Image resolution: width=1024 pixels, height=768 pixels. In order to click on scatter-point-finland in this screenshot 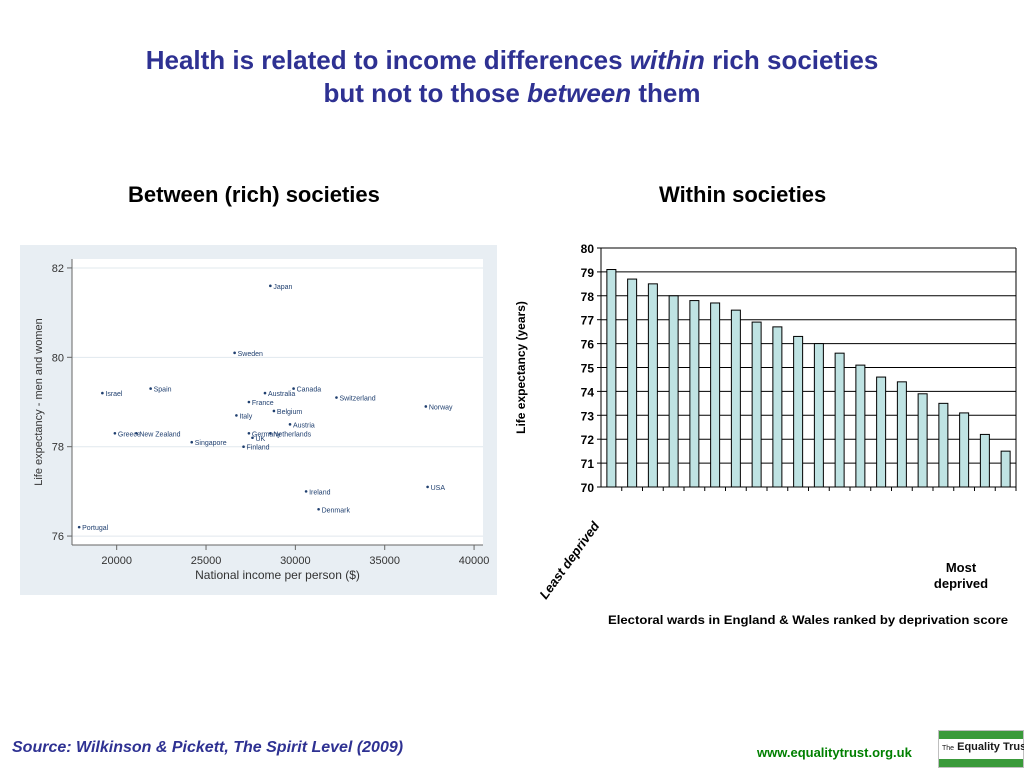, I will do `click(243, 446)`.